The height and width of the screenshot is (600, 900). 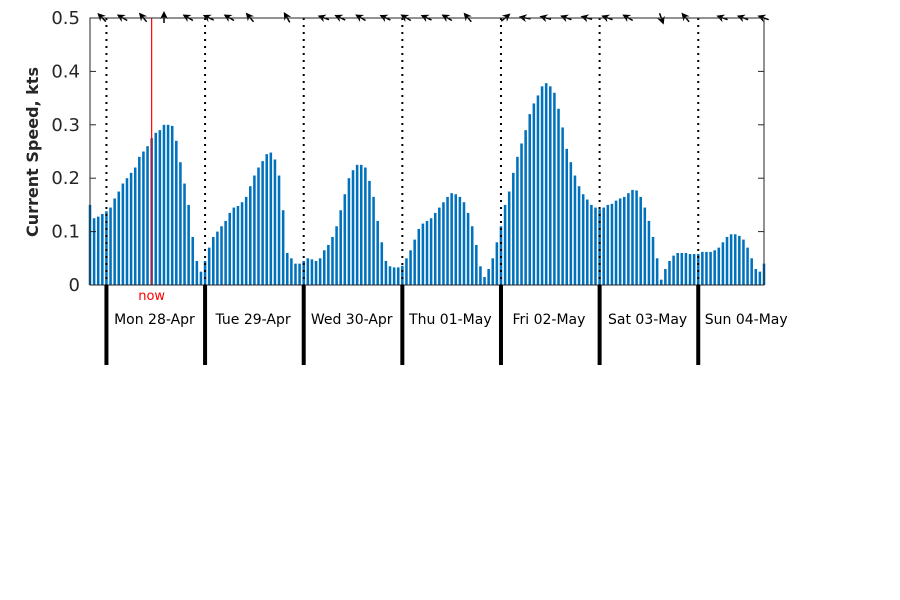 What do you see at coordinates (548, 320) in the screenshot?
I see `day-label: Fri 02-May` at bounding box center [548, 320].